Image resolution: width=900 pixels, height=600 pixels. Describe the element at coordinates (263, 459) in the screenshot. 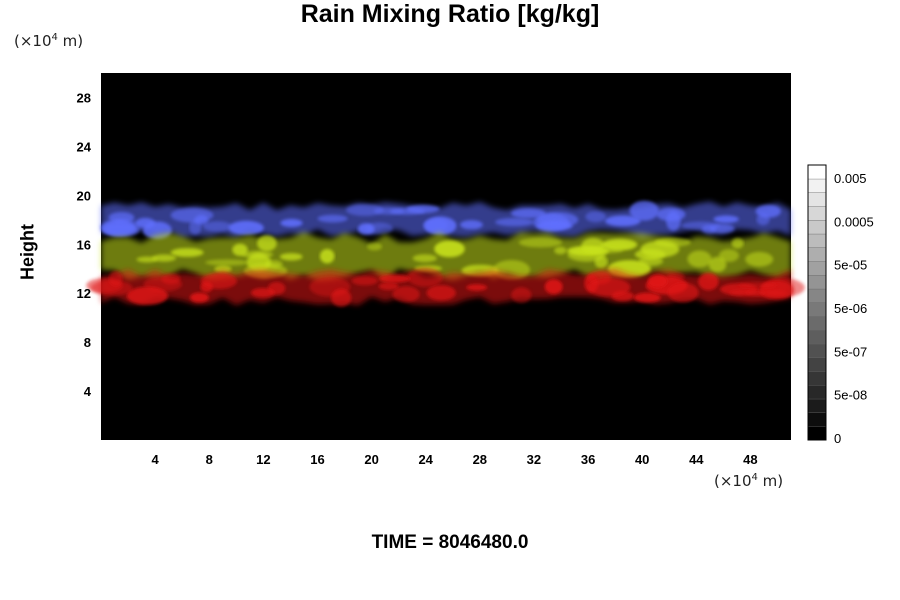

I see `x-tick-label: 12` at that location.